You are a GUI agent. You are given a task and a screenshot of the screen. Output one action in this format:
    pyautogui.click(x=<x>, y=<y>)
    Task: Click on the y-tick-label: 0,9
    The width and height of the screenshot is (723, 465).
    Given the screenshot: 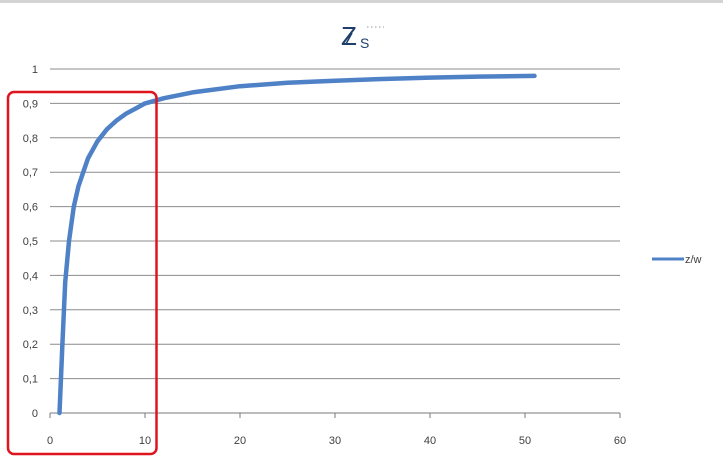 What is the action you would take?
    pyautogui.click(x=30, y=104)
    